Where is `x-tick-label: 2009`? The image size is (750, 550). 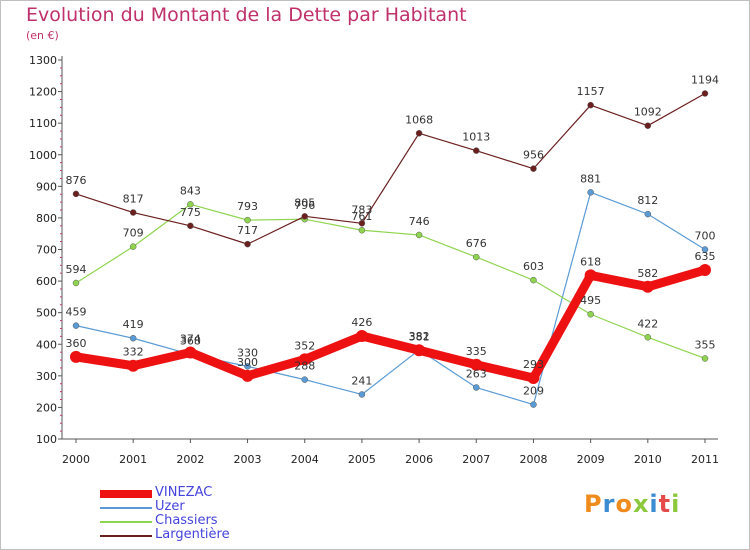
x-tick-label: 2009 is located at coordinates (591, 459).